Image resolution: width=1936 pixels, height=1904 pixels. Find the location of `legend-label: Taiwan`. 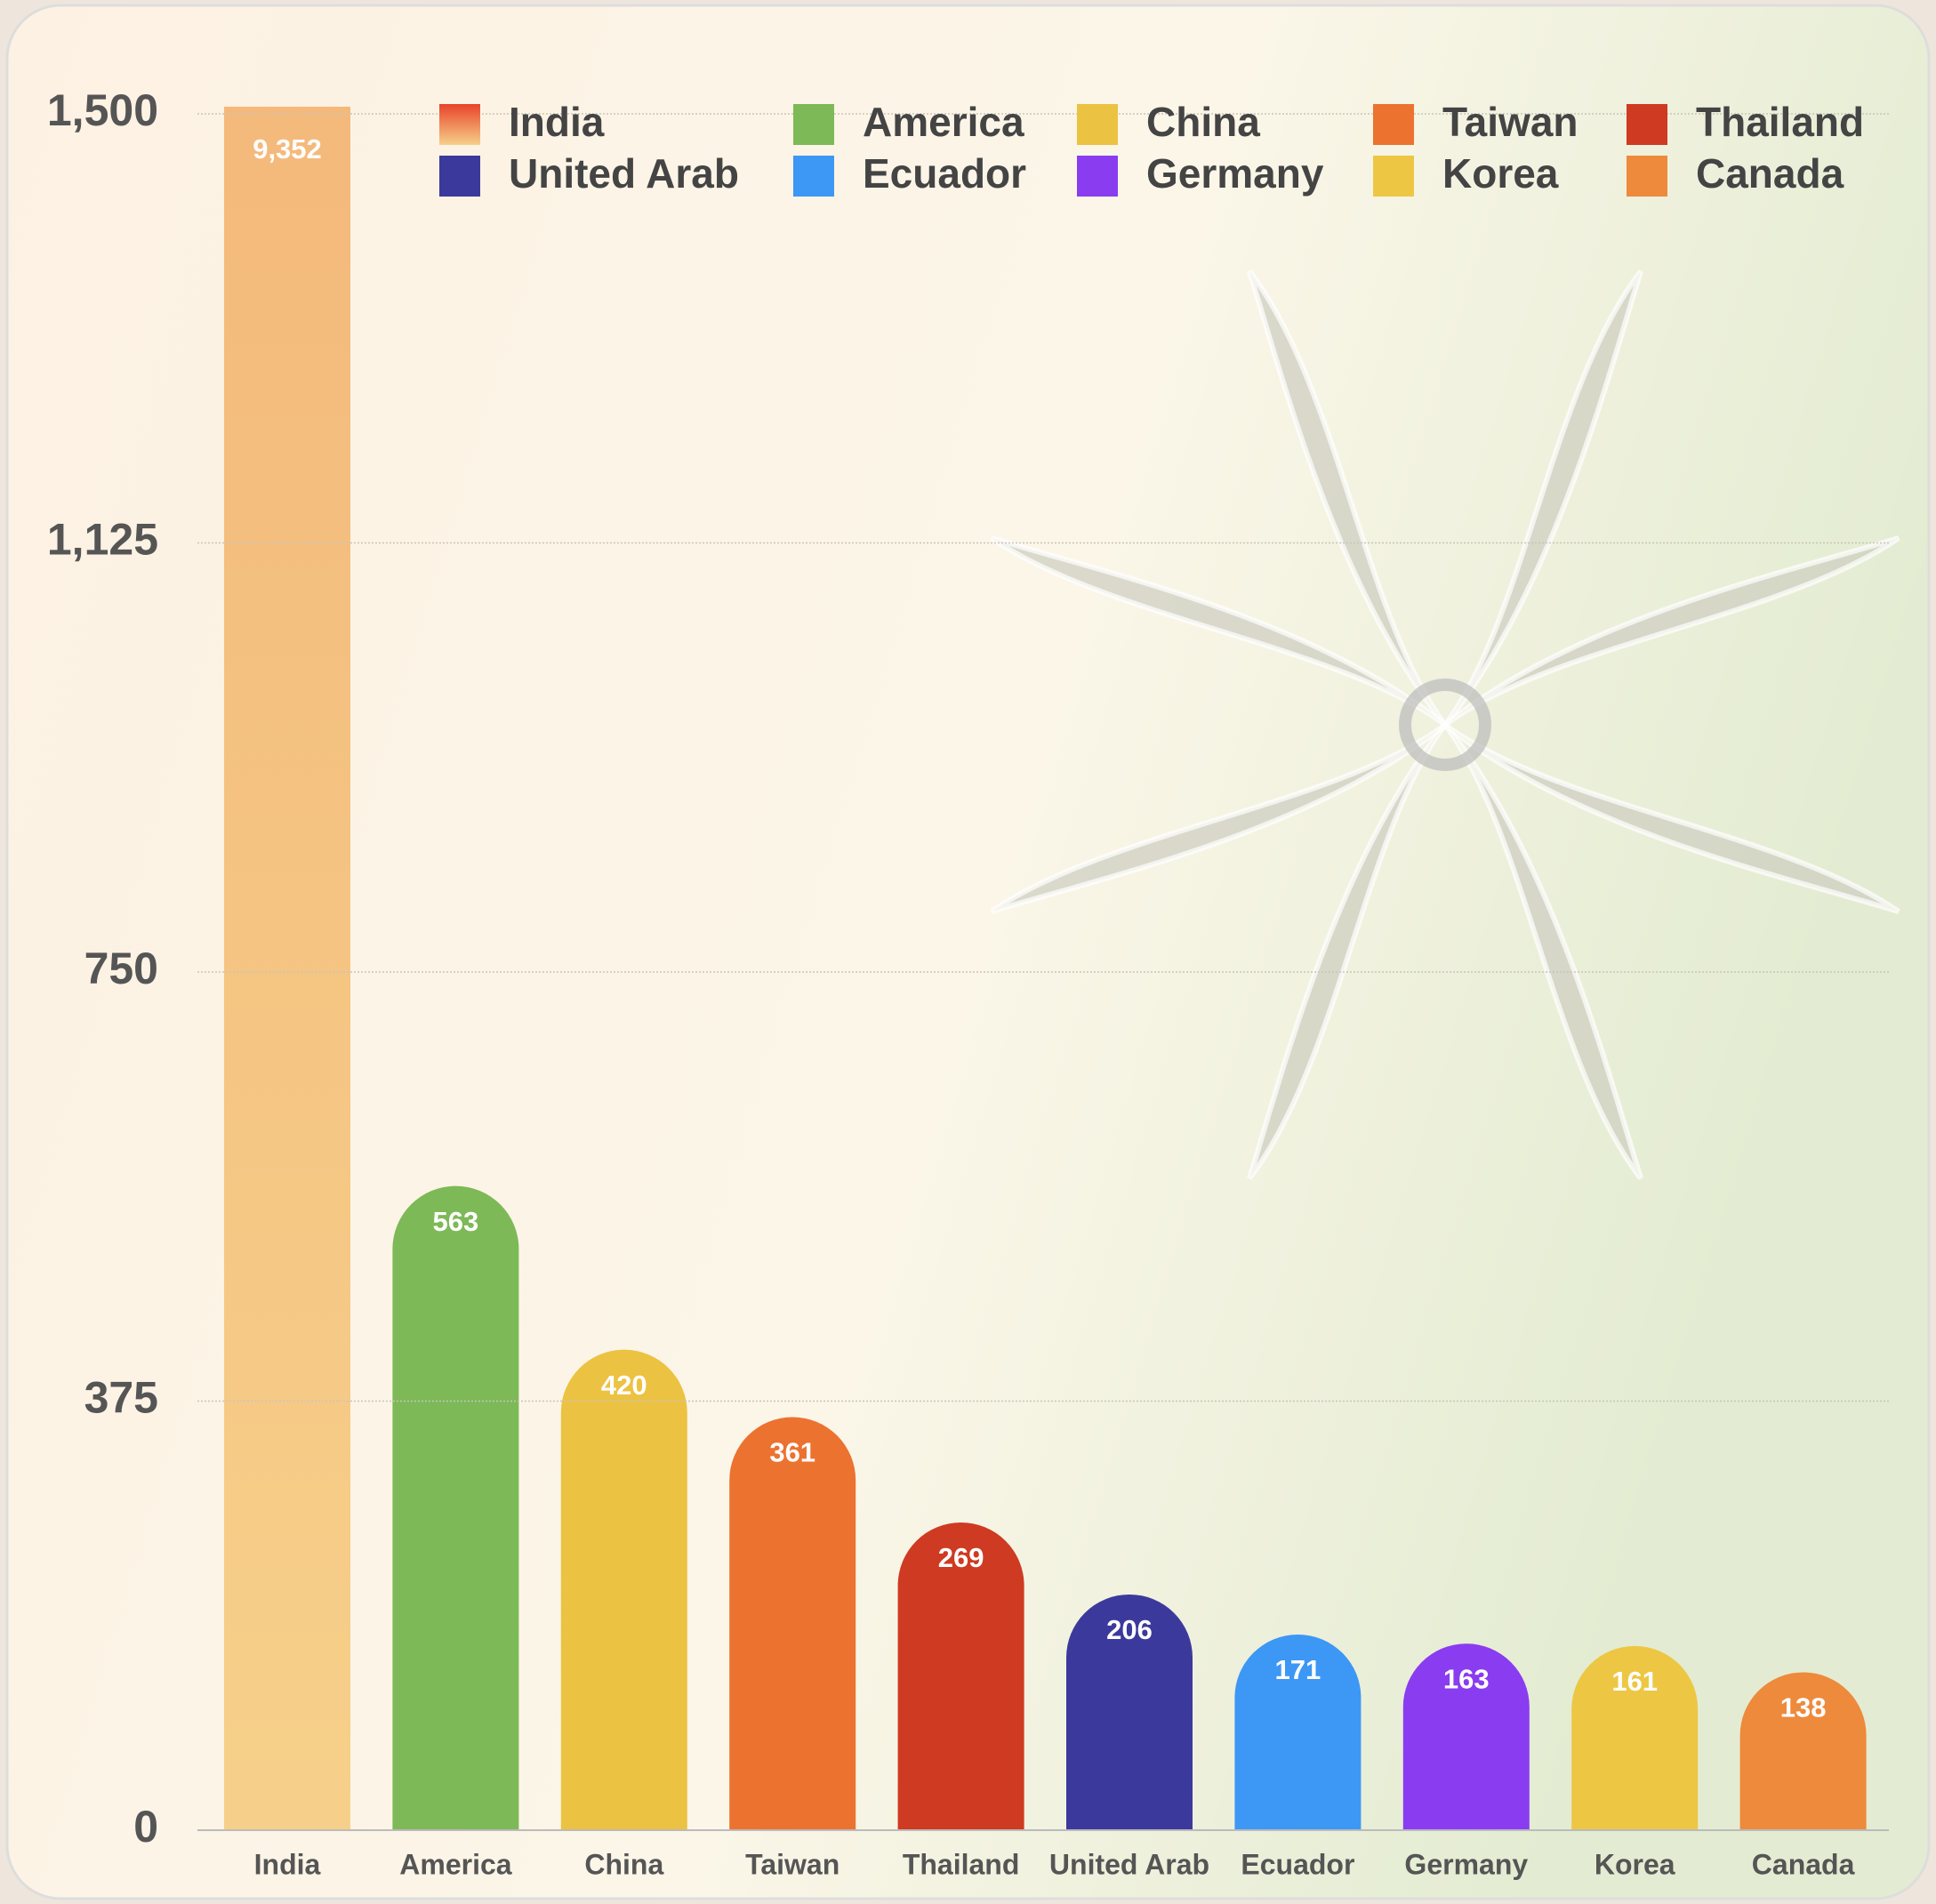

legend-label: Taiwan is located at coordinates (1510, 122).